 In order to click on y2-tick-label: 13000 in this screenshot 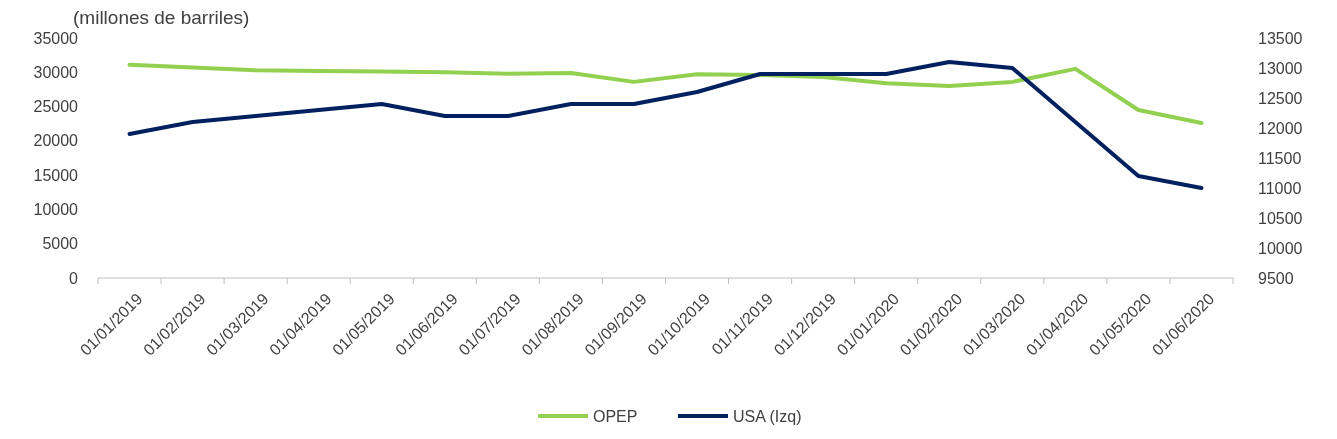, I will do `click(1280, 68)`.